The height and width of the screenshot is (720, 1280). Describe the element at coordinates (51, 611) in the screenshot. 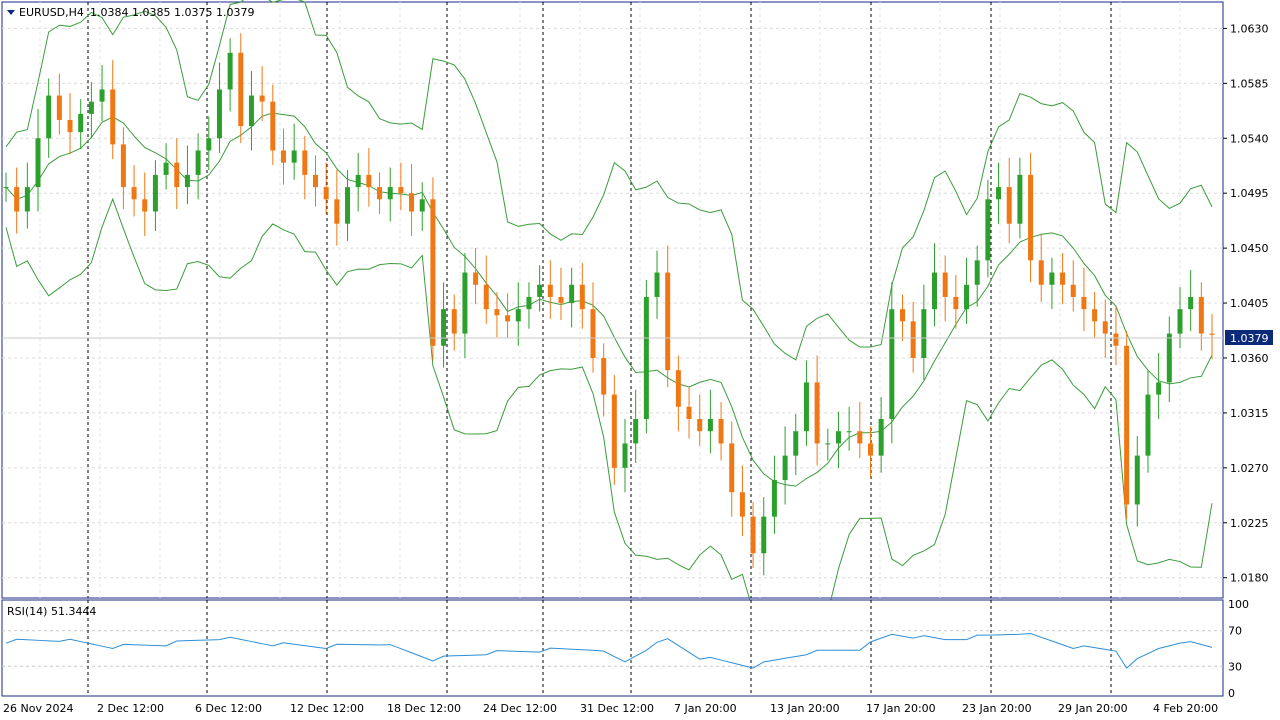

I see `rsi-label: RSI(14) 51.3444` at that location.